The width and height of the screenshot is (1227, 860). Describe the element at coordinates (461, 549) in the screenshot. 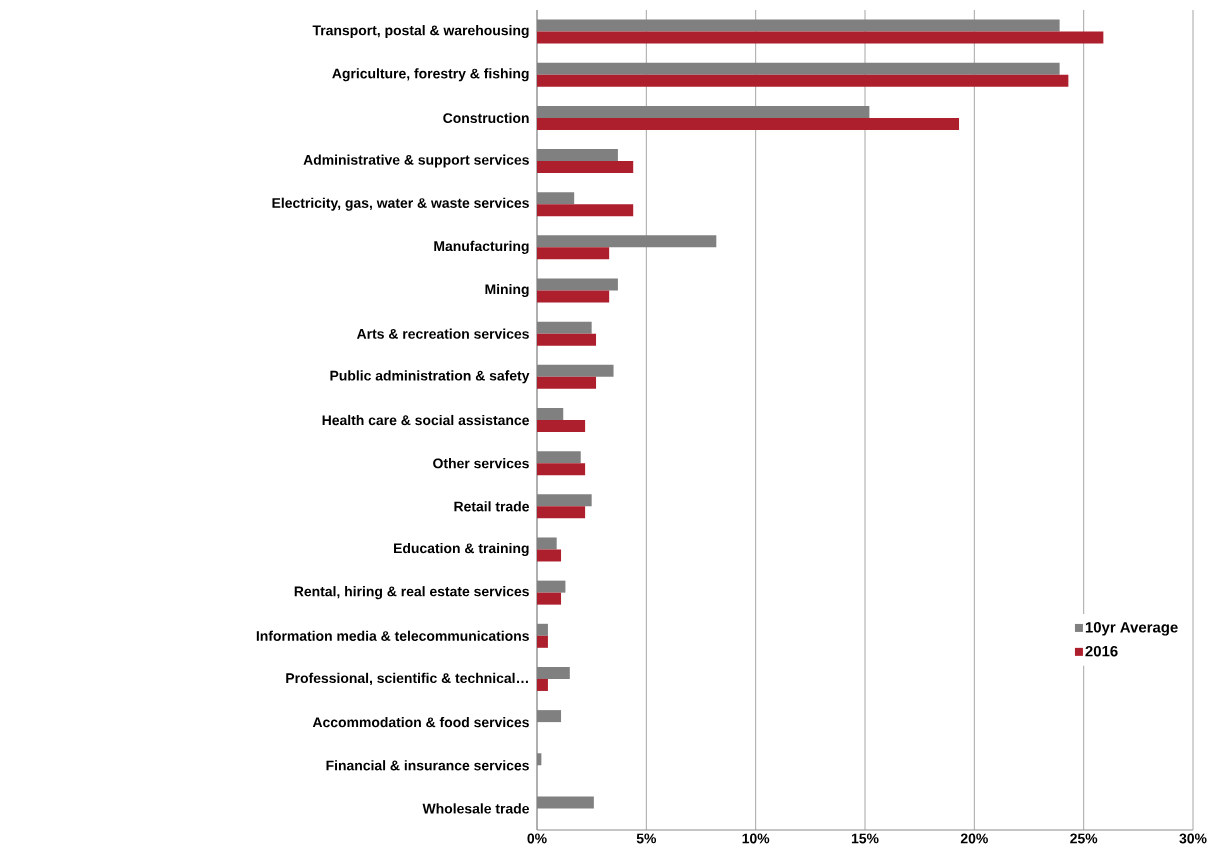

I see `y-tick-label: Education & training` at that location.